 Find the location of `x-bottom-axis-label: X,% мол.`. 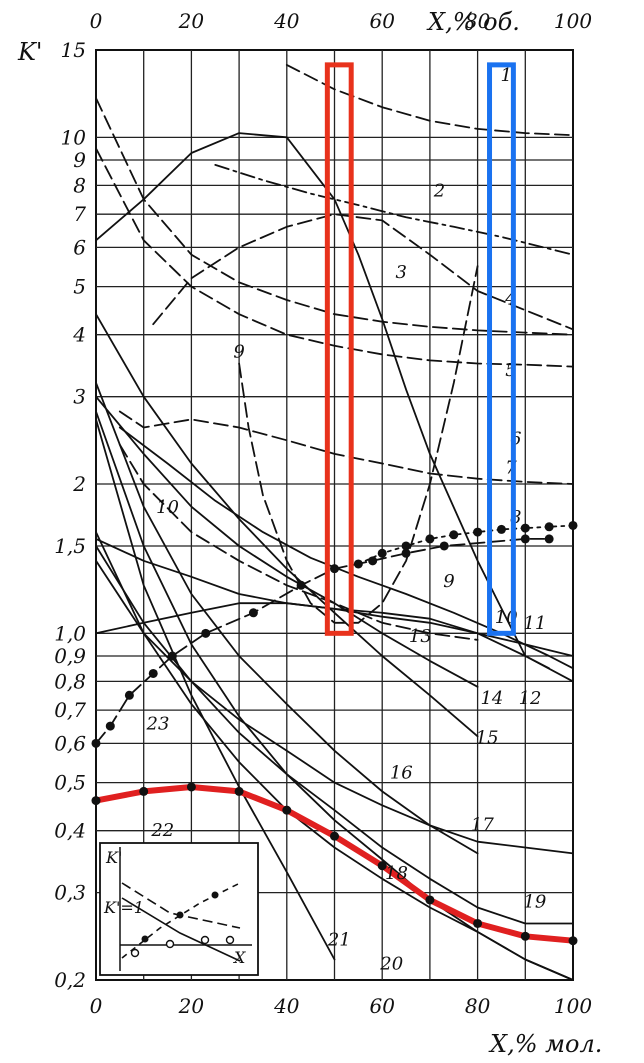

x-bottom-axis-label: X,% мол. is located at coordinates (545, 1044).